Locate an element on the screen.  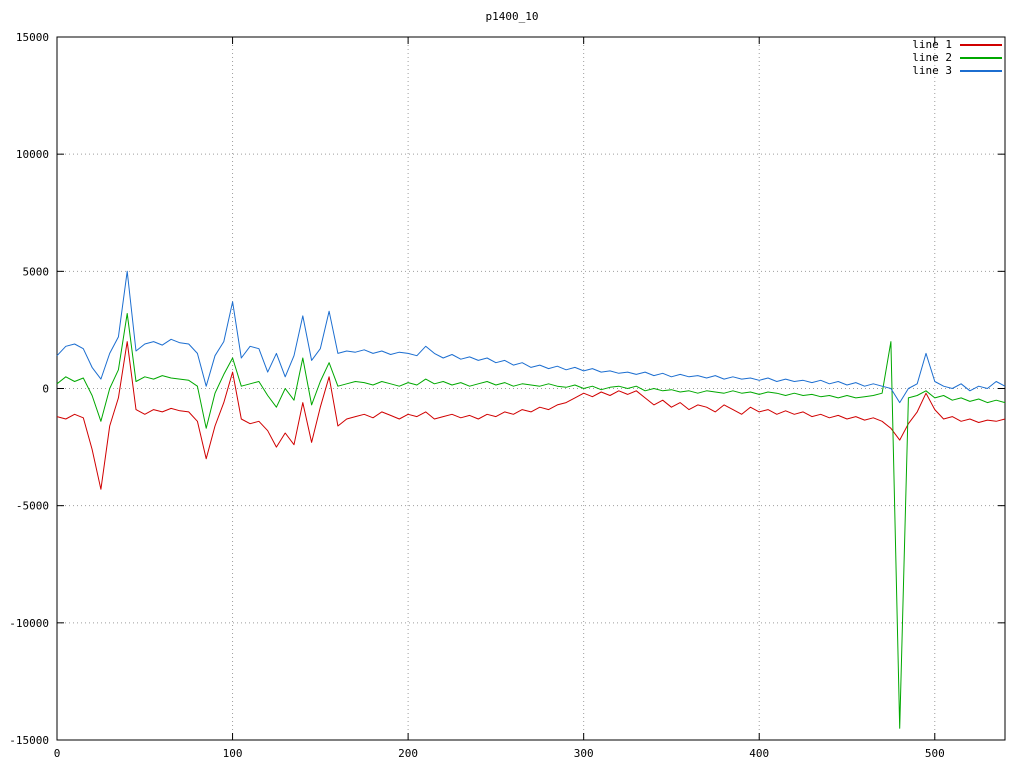
y-tick-label: -10000 is located at coordinates (29, 623).